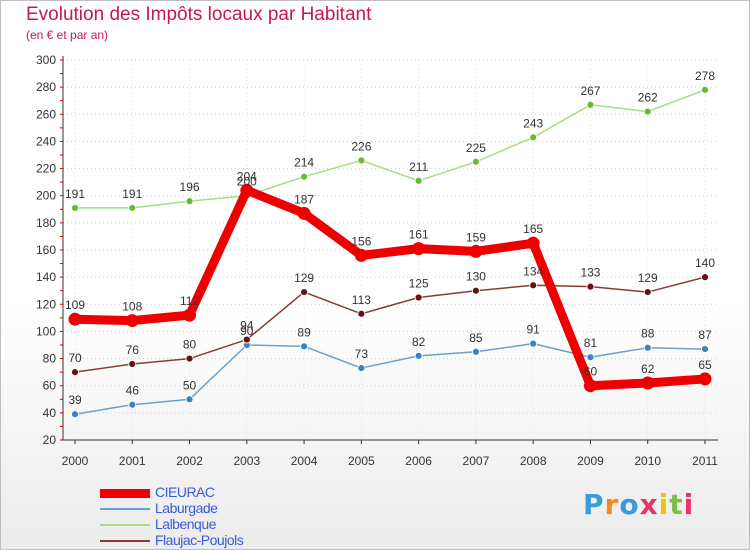 The height and width of the screenshot is (550, 750). What do you see at coordinates (75, 400) in the screenshot?
I see `data-label: 39` at bounding box center [75, 400].